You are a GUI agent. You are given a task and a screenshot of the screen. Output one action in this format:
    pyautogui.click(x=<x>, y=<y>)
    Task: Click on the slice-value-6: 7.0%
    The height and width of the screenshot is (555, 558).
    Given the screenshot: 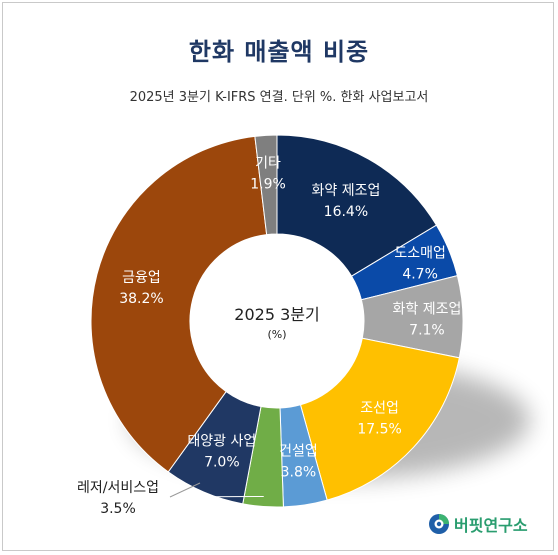 What is the action you would take?
    pyautogui.click(x=222, y=463)
    